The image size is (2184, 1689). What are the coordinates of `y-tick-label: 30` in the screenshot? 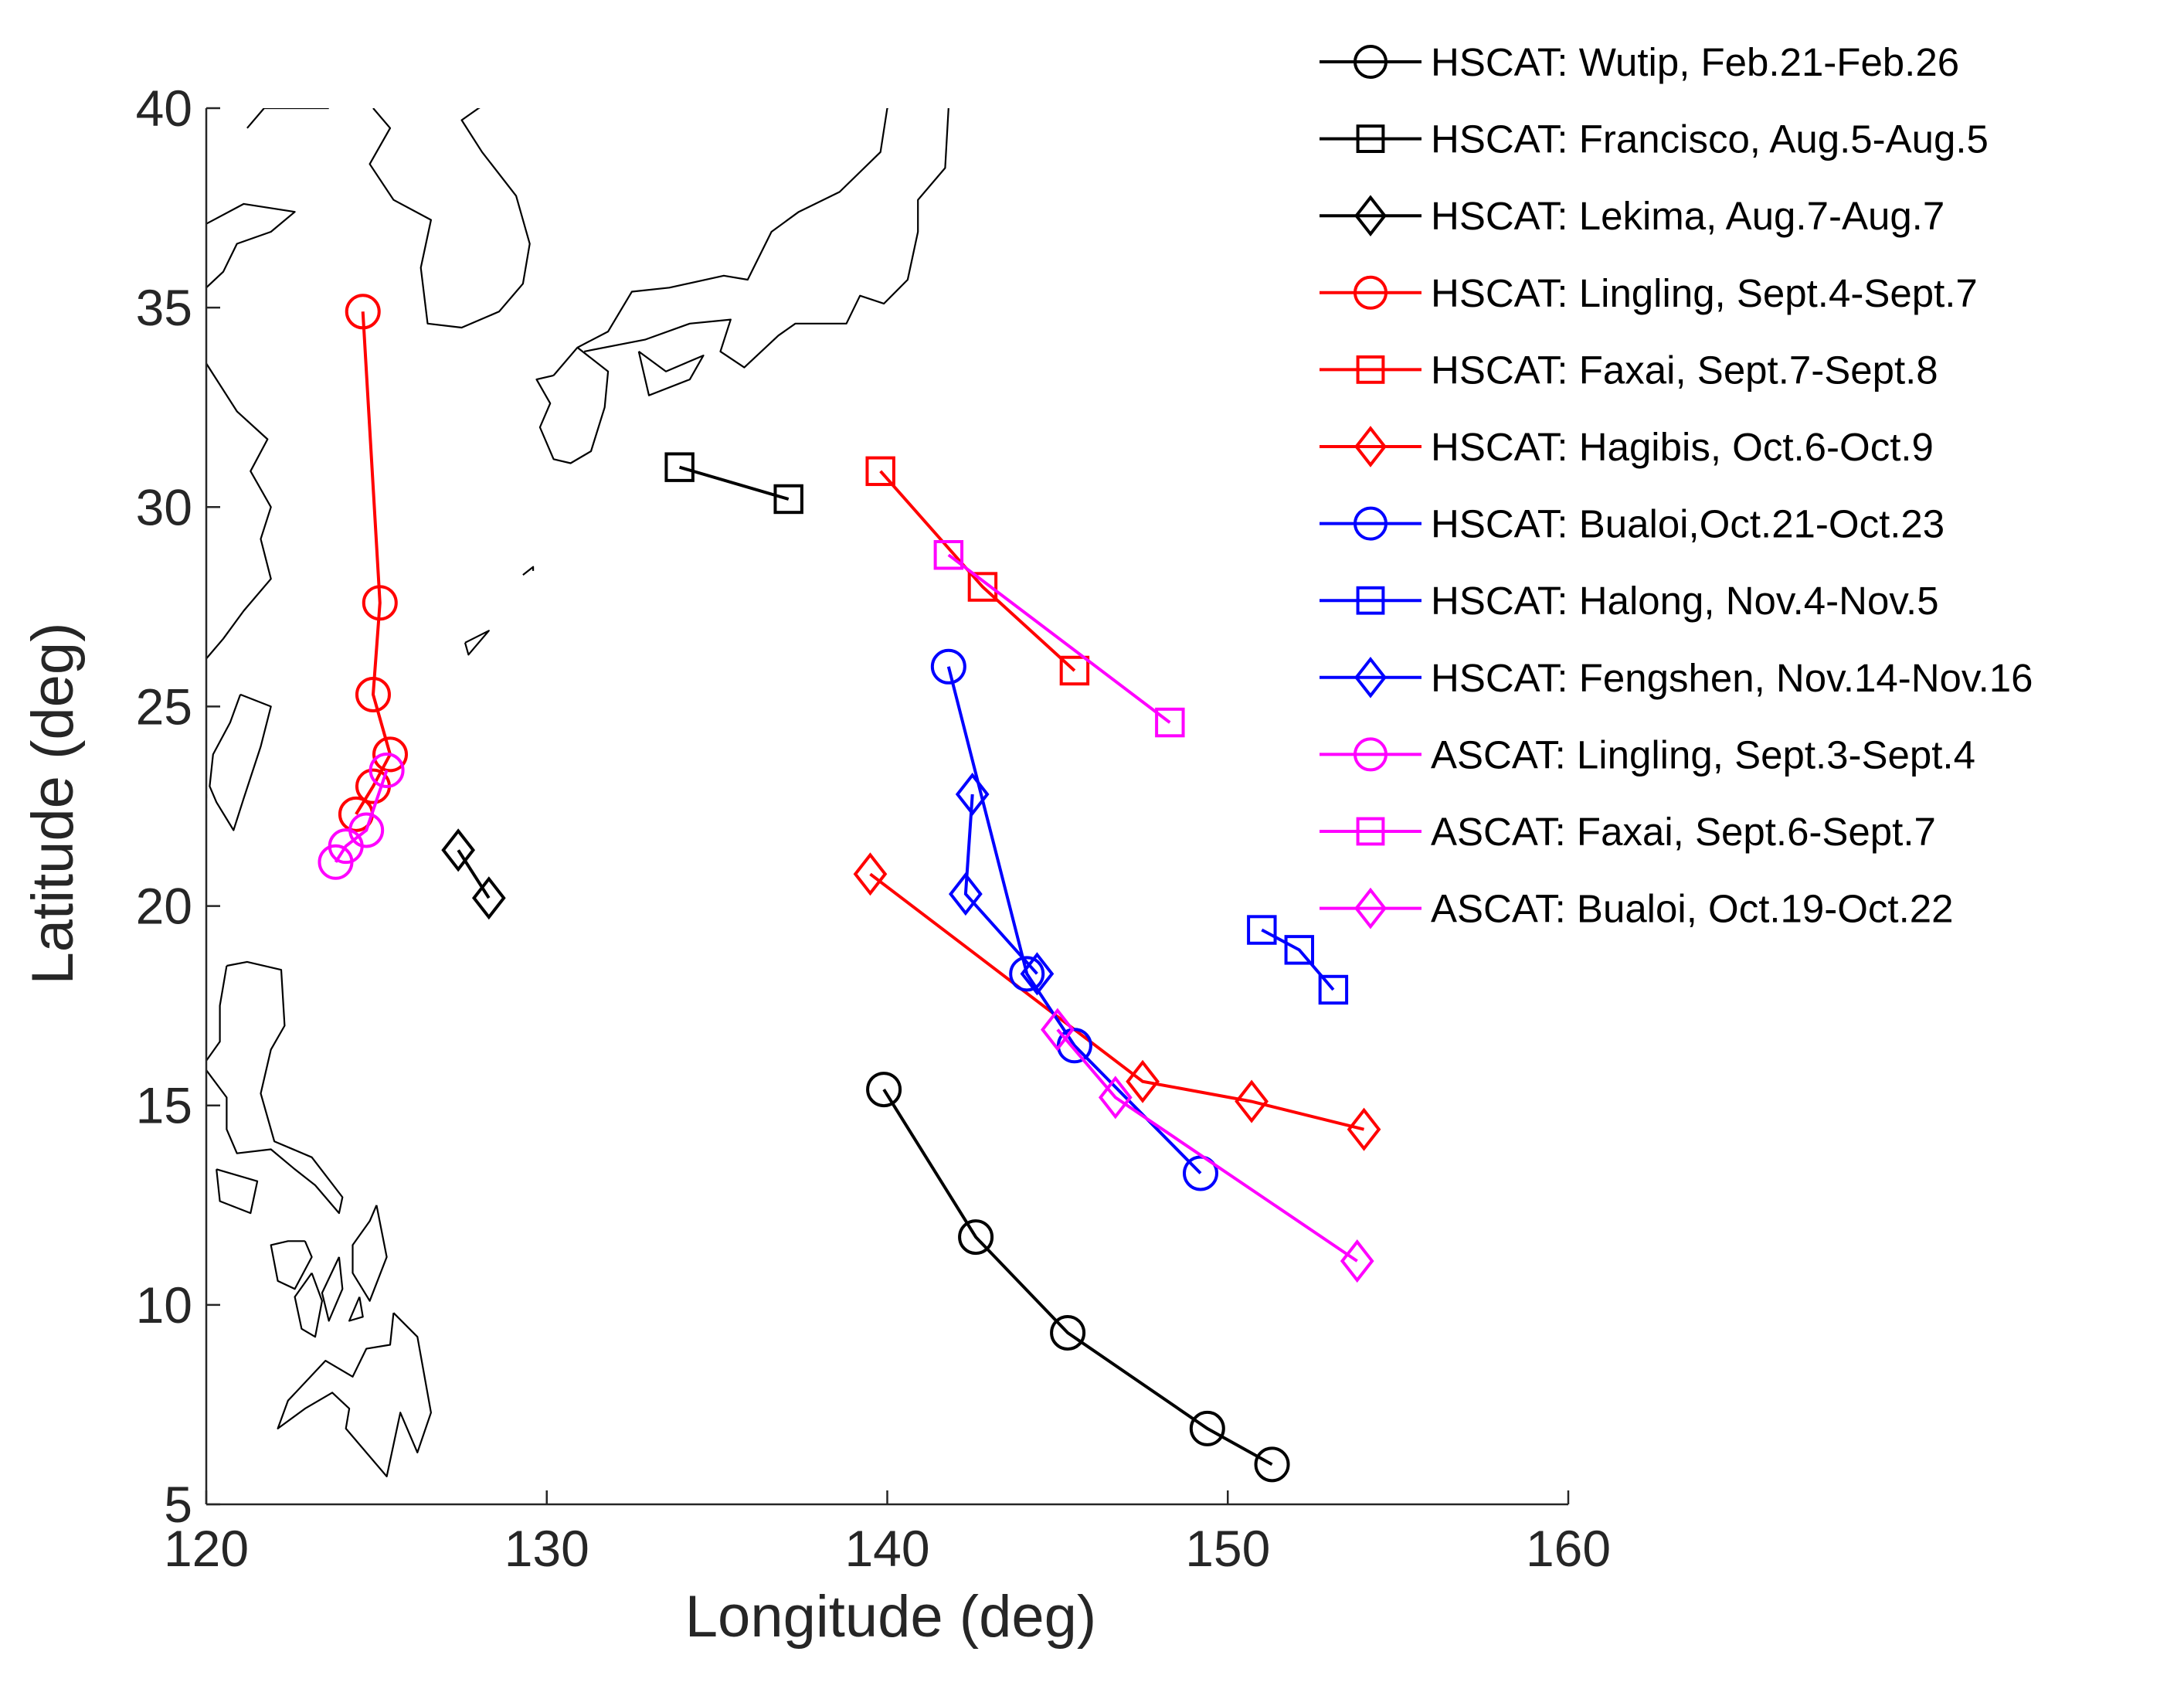 It's located at (164, 507).